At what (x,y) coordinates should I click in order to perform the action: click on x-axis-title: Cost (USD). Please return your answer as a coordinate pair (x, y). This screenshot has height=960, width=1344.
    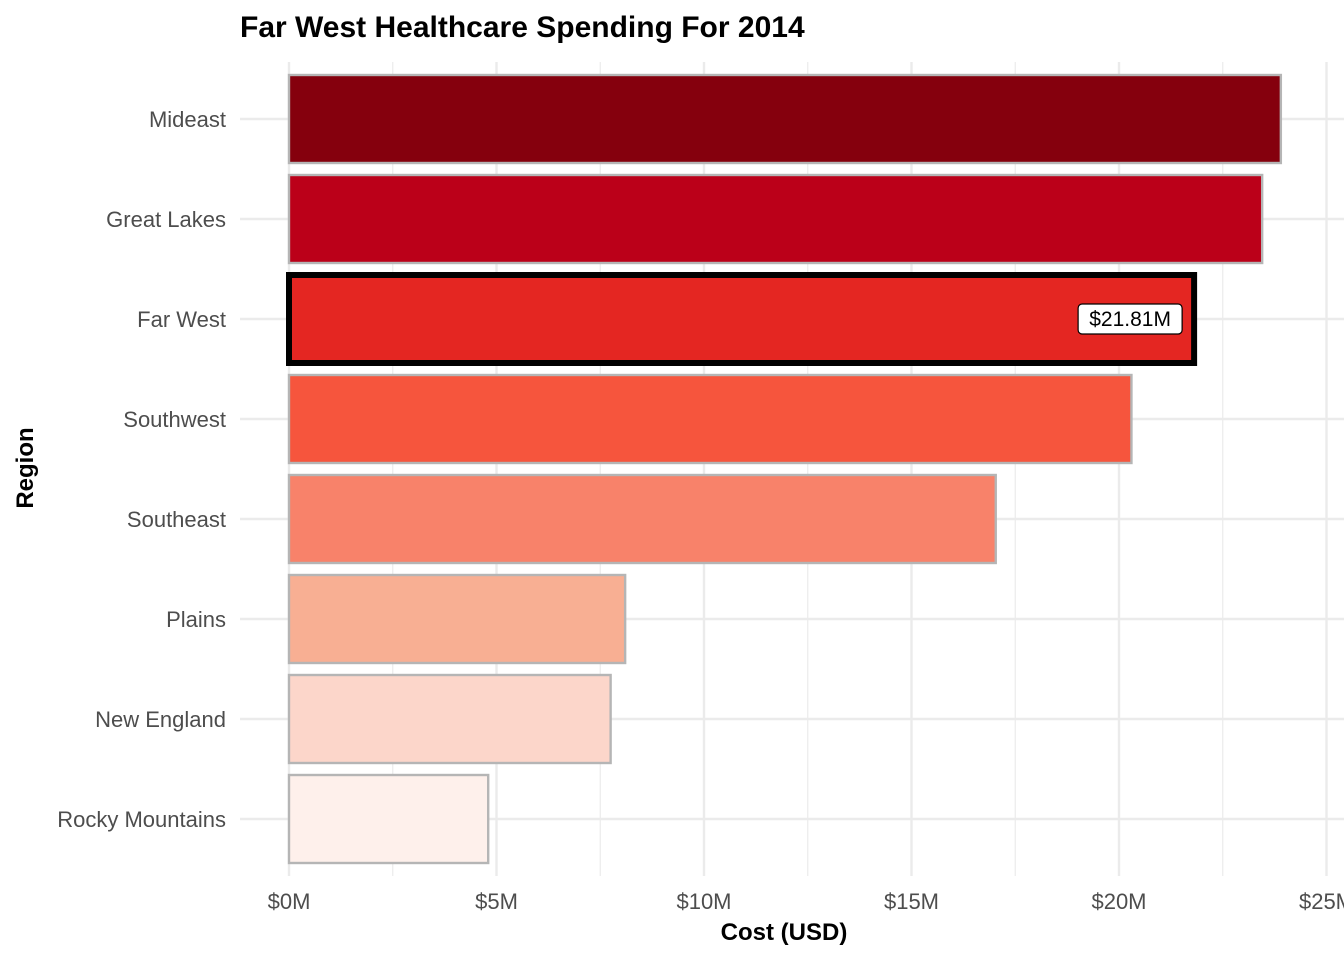
    Looking at the image, I should click on (784, 932).